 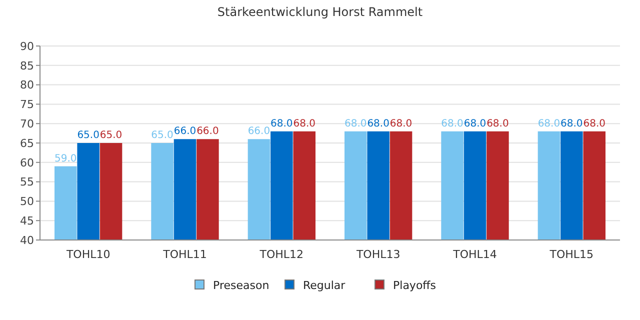 What do you see at coordinates (241, 285) in the screenshot?
I see `legend-label: Preseason` at bounding box center [241, 285].